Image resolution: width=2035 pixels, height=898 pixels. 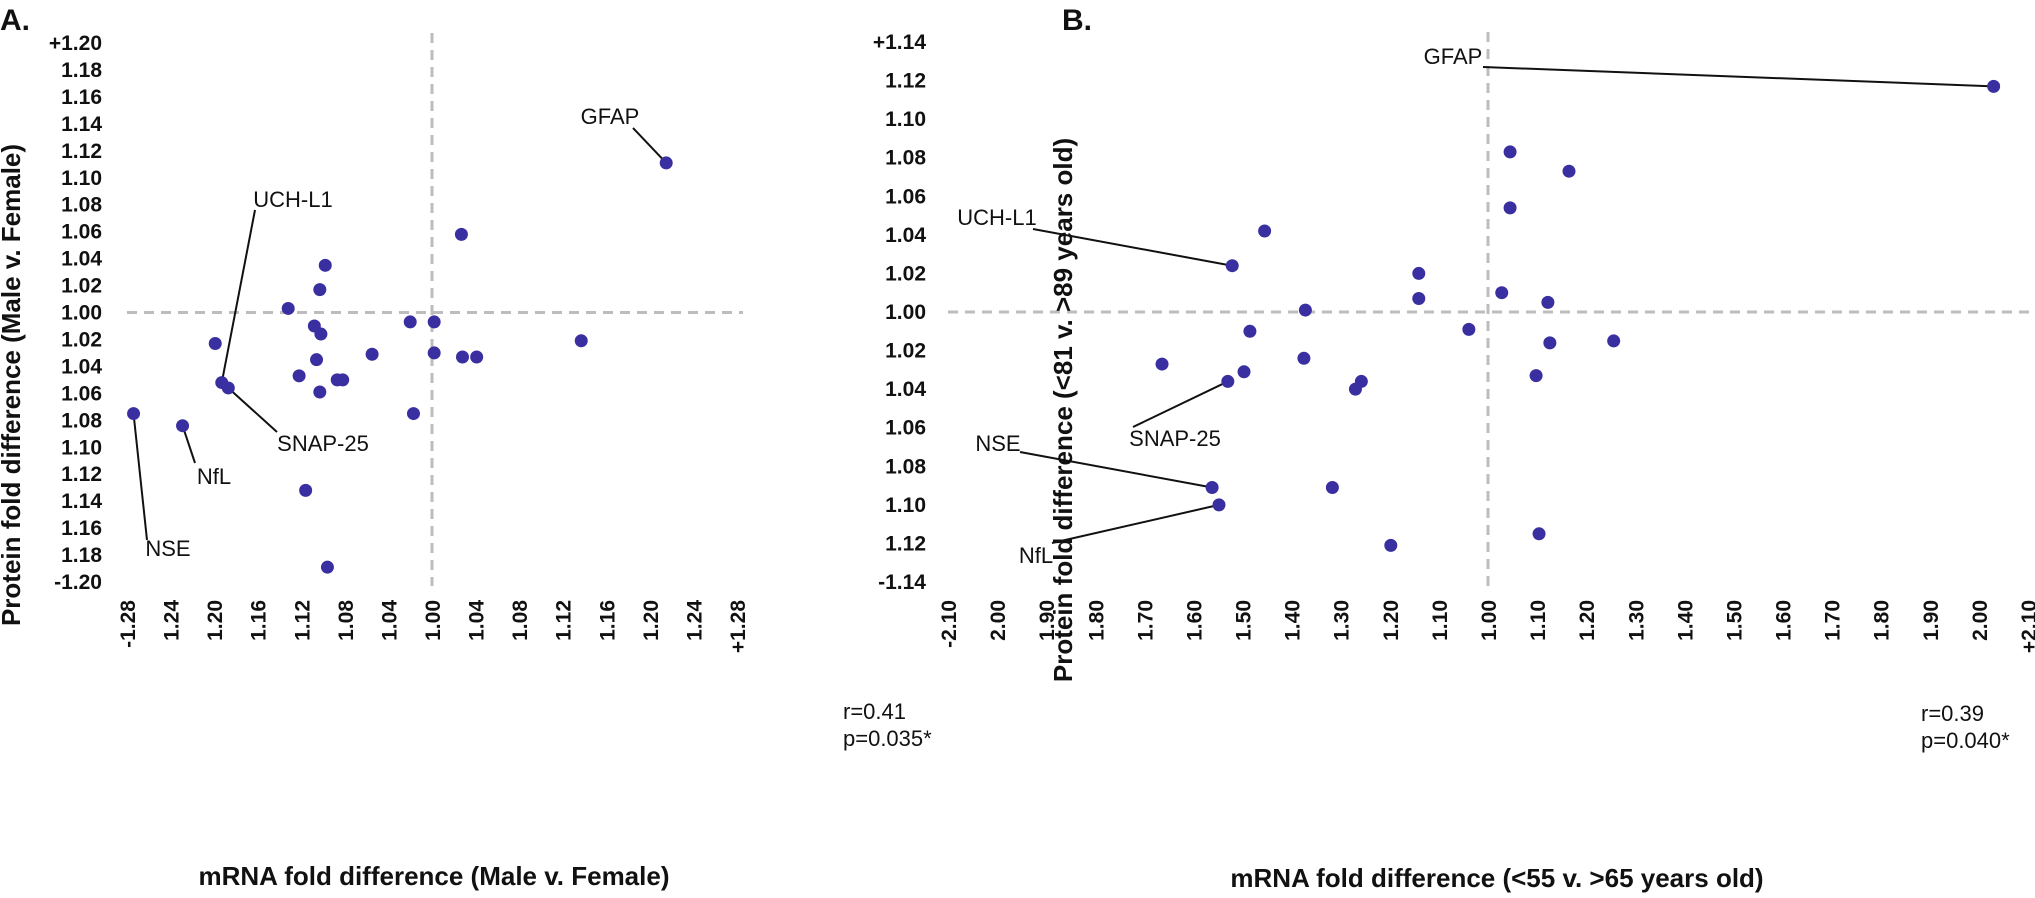 I want to click on x-tick-label: 1.90, so click(x=1931, y=620).